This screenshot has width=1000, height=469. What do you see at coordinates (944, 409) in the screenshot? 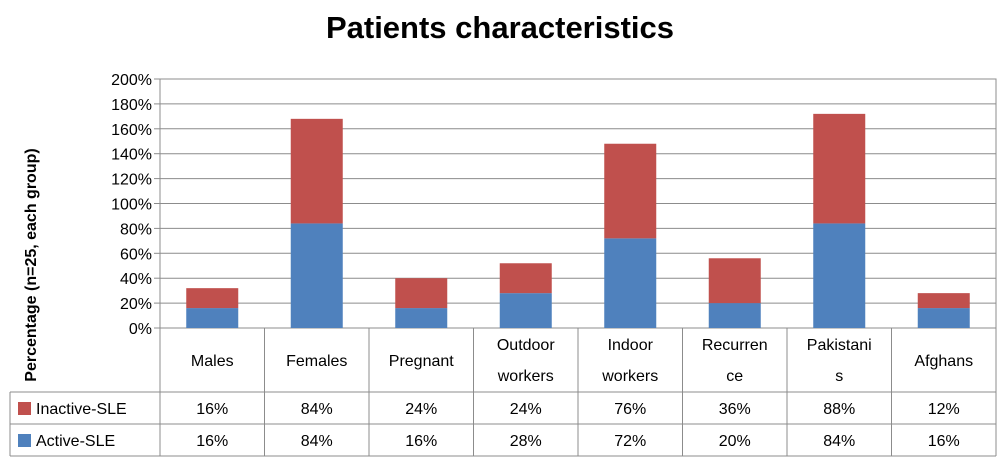
I see `data-table-value: 12%` at bounding box center [944, 409].